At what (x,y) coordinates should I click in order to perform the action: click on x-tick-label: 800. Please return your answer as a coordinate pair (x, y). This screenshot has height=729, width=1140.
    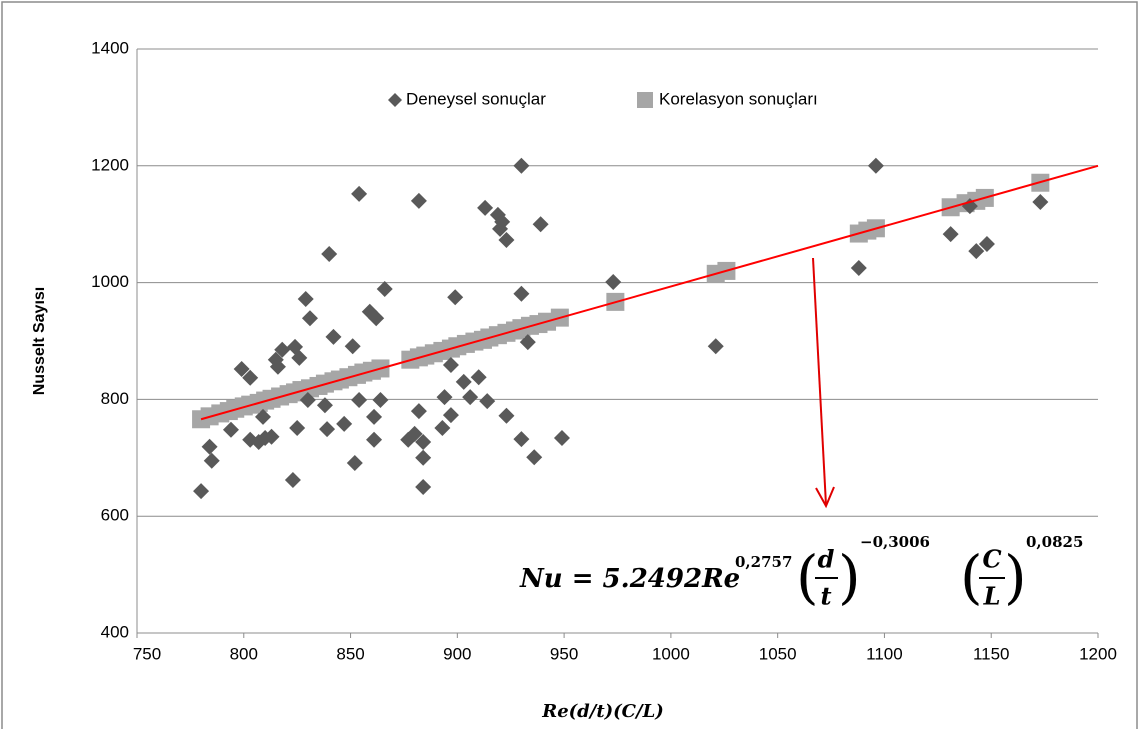
    Looking at the image, I should click on (244, 653).